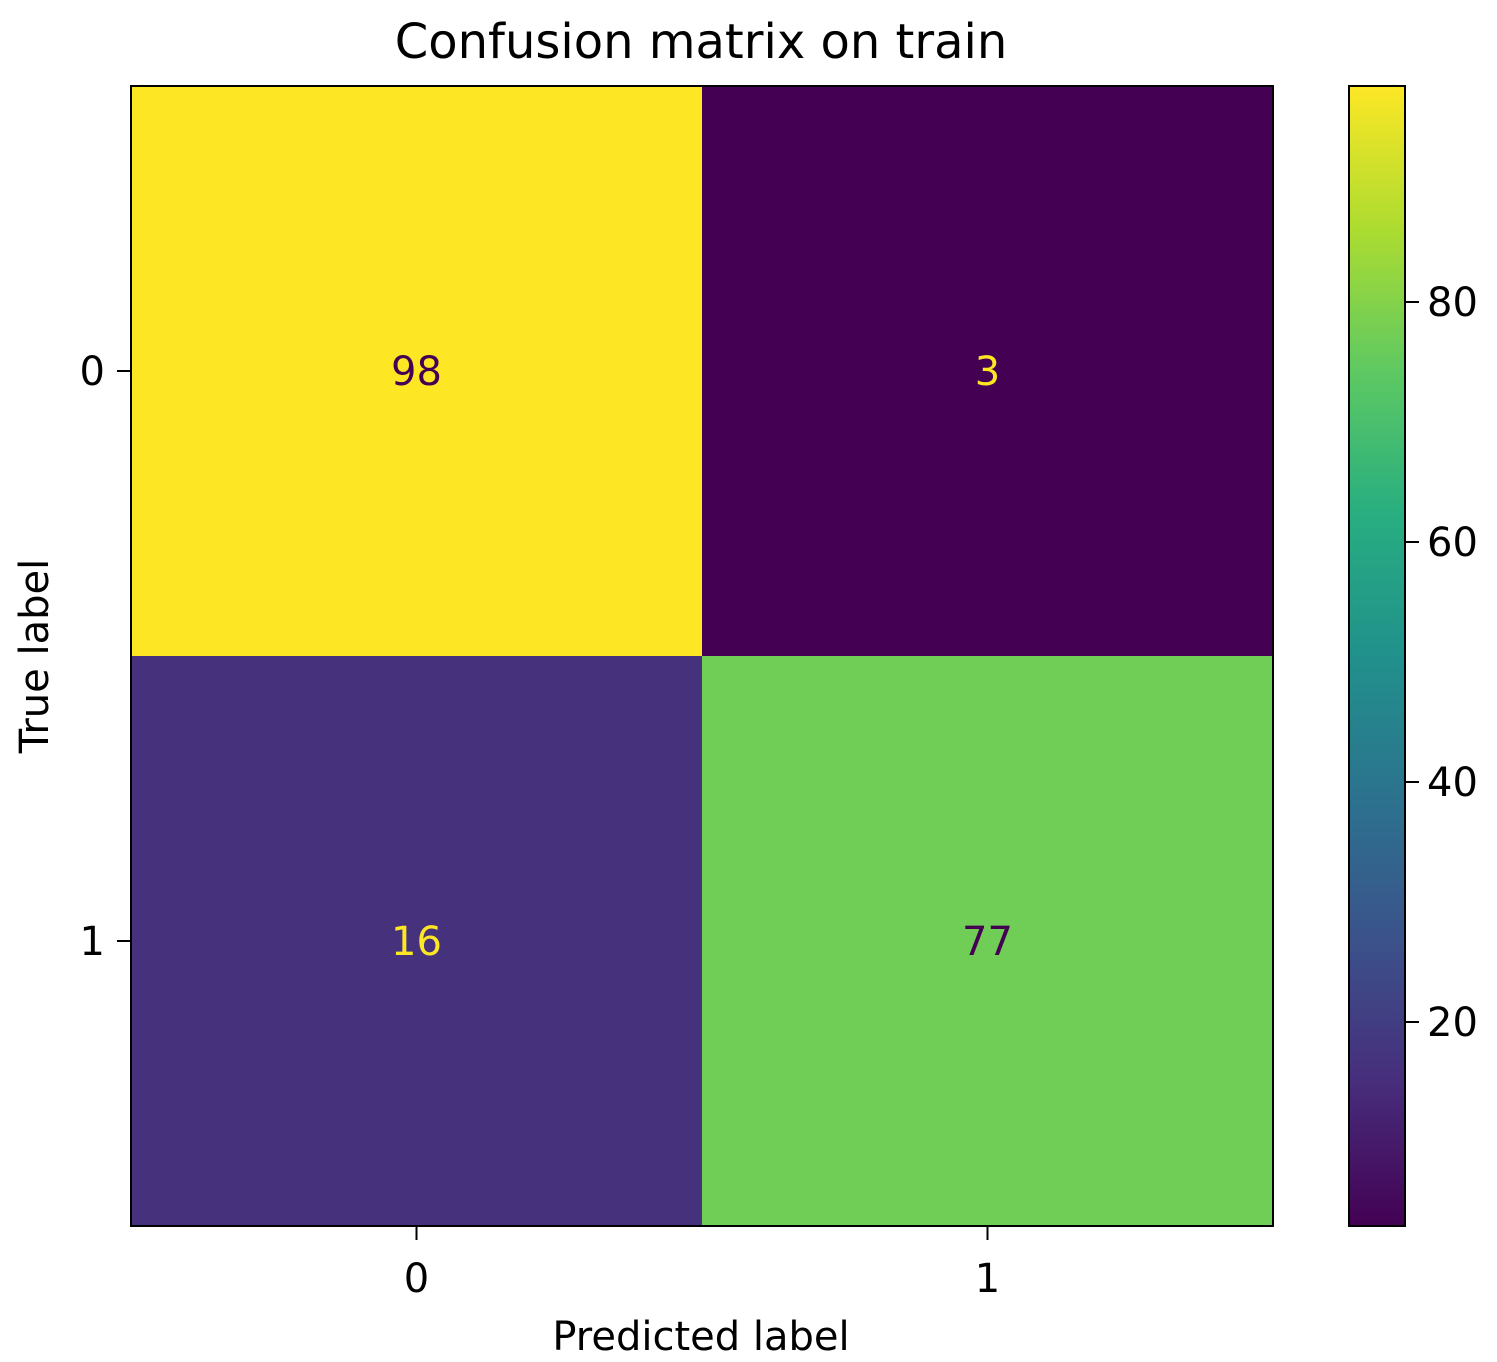 The height and width of the screenshot is (1362, 1497). I want to click on x-tick-label: 0, so click(416, 1279).